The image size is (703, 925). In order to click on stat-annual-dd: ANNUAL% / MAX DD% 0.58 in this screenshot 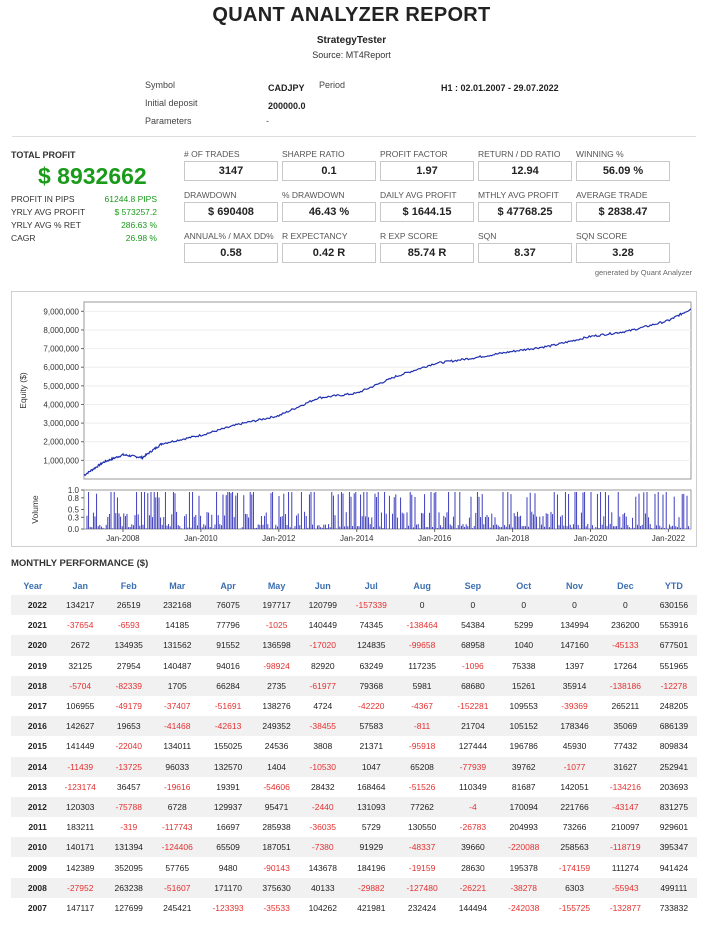, I will do `click(231, 247)`.